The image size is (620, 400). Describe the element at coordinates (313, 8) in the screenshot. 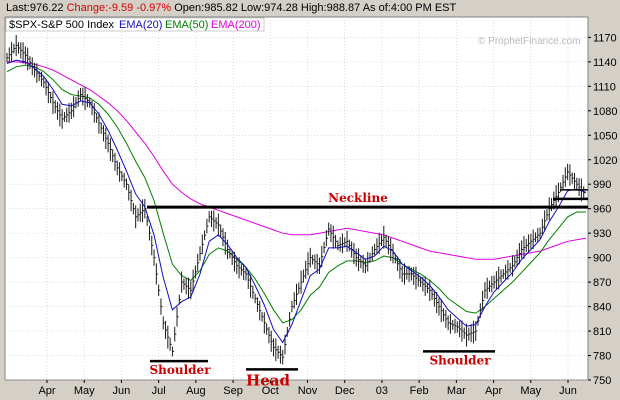

I see `high-label: High:` at that location.